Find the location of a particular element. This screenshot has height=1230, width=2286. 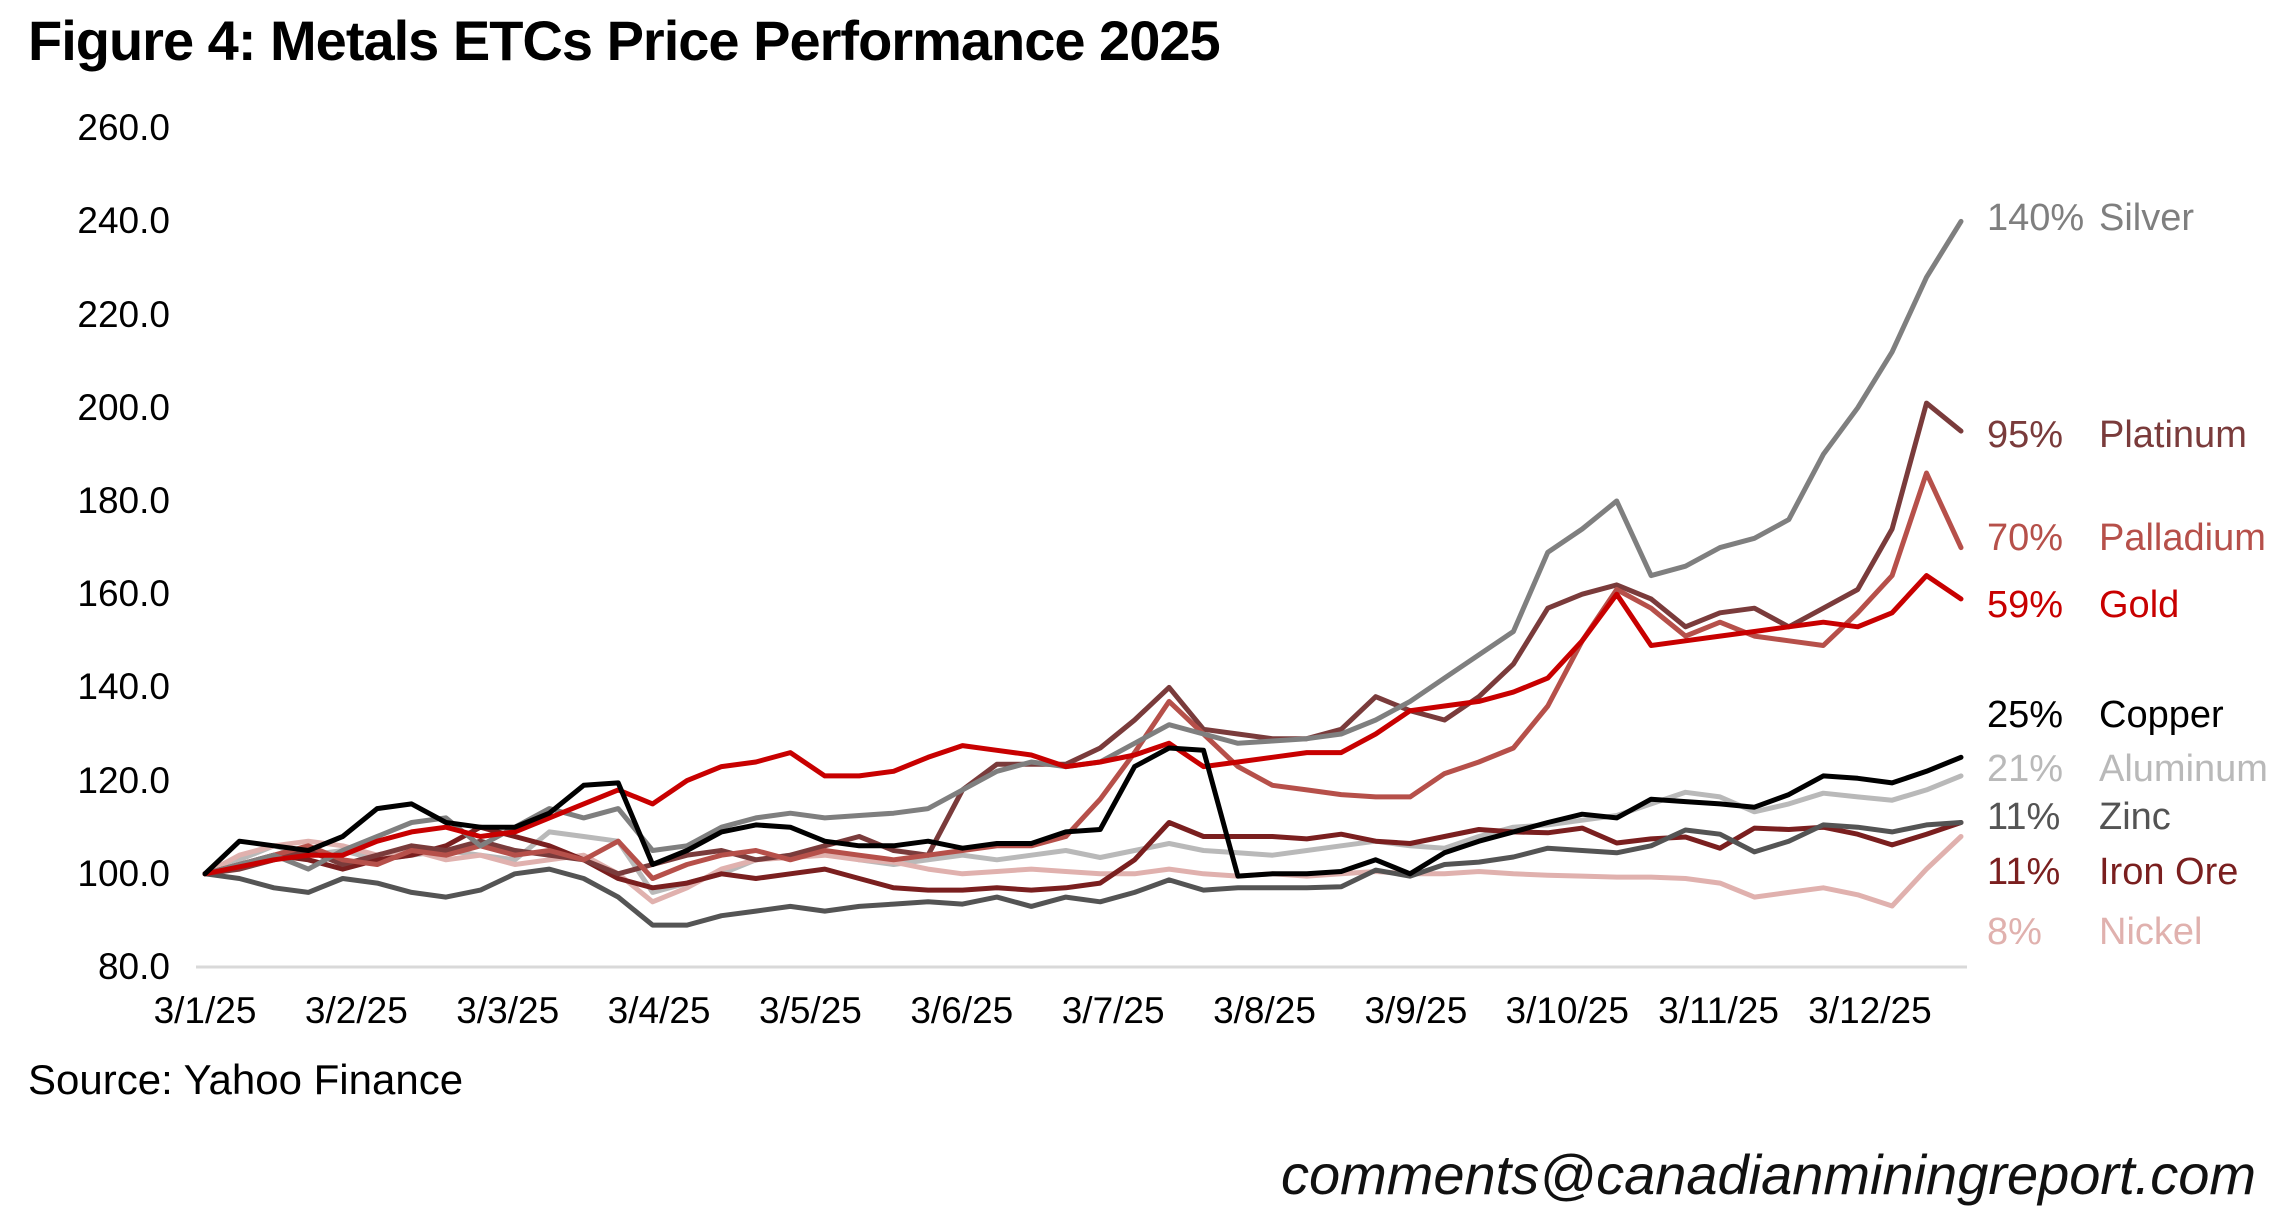

series-pct: 21% is located at coordinates (2025, 769).